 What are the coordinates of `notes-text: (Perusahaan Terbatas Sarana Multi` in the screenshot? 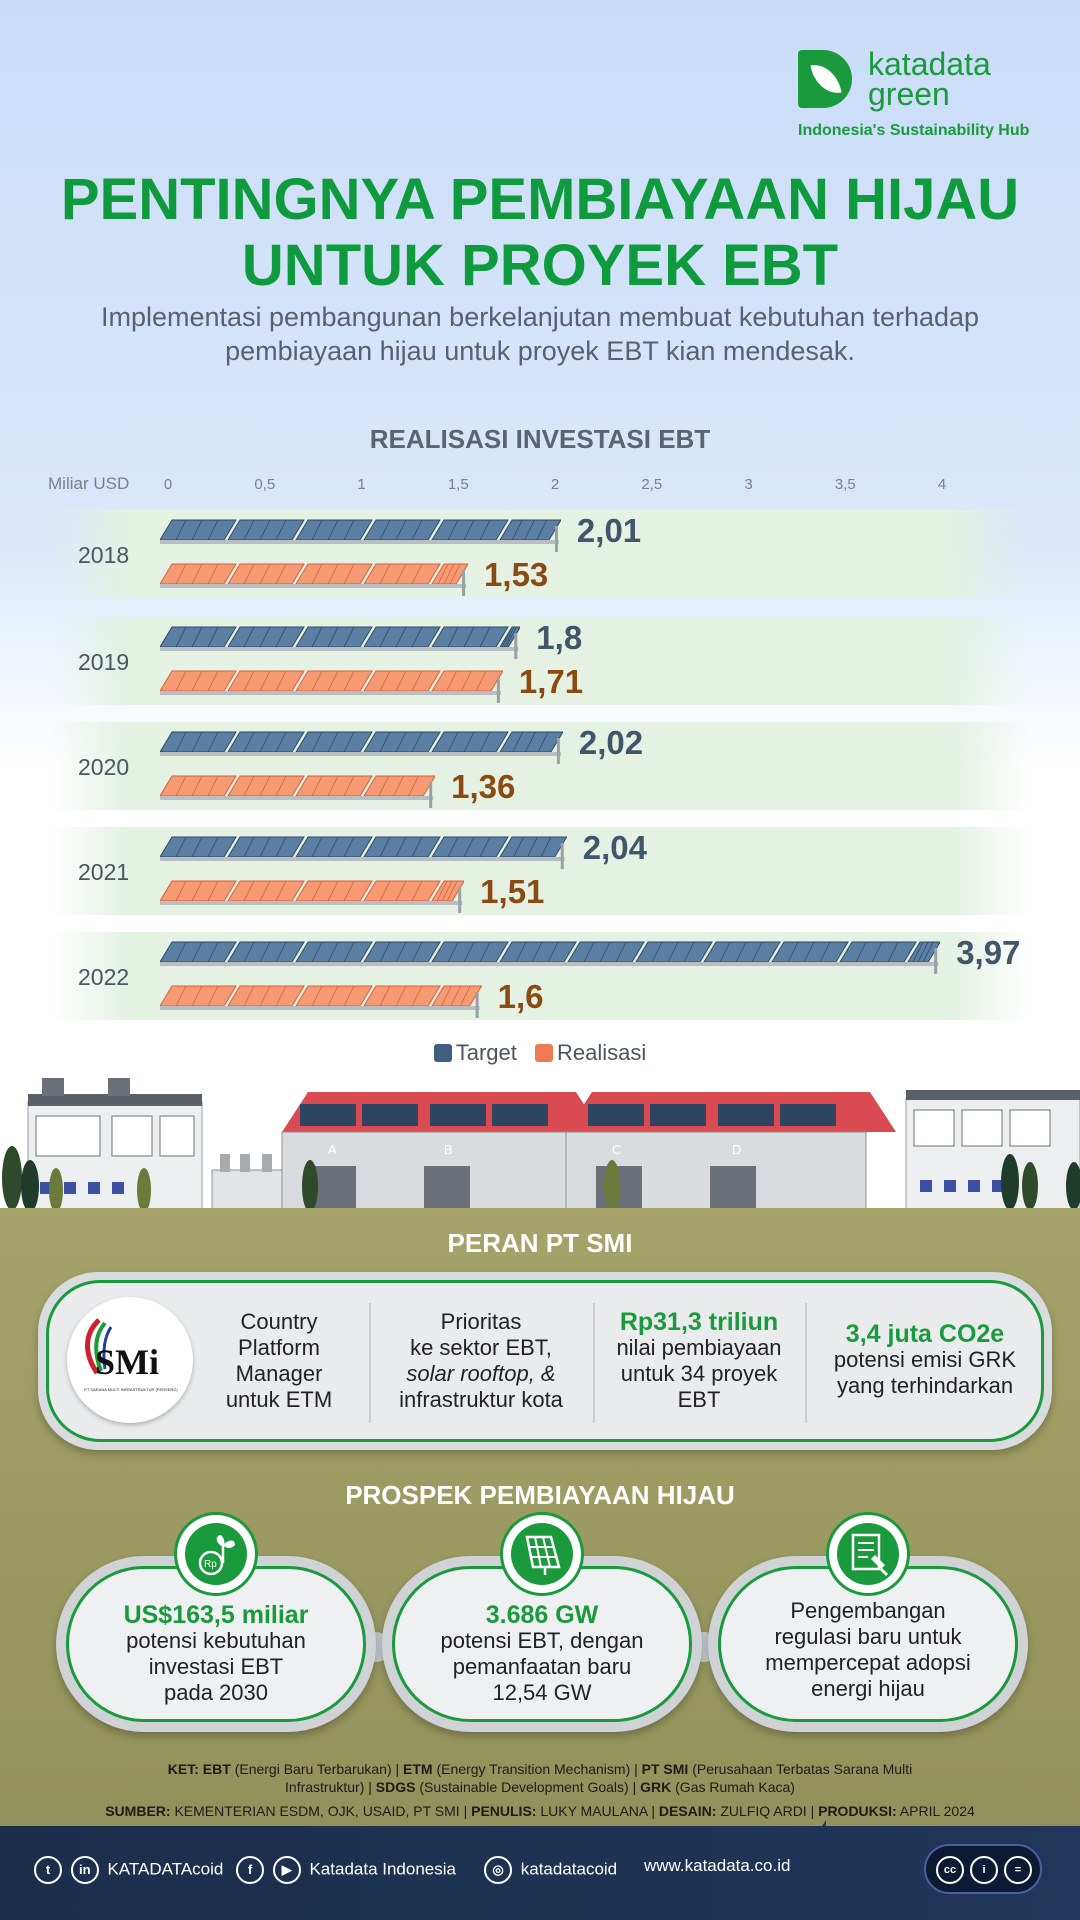 It's located at (802, 1769).